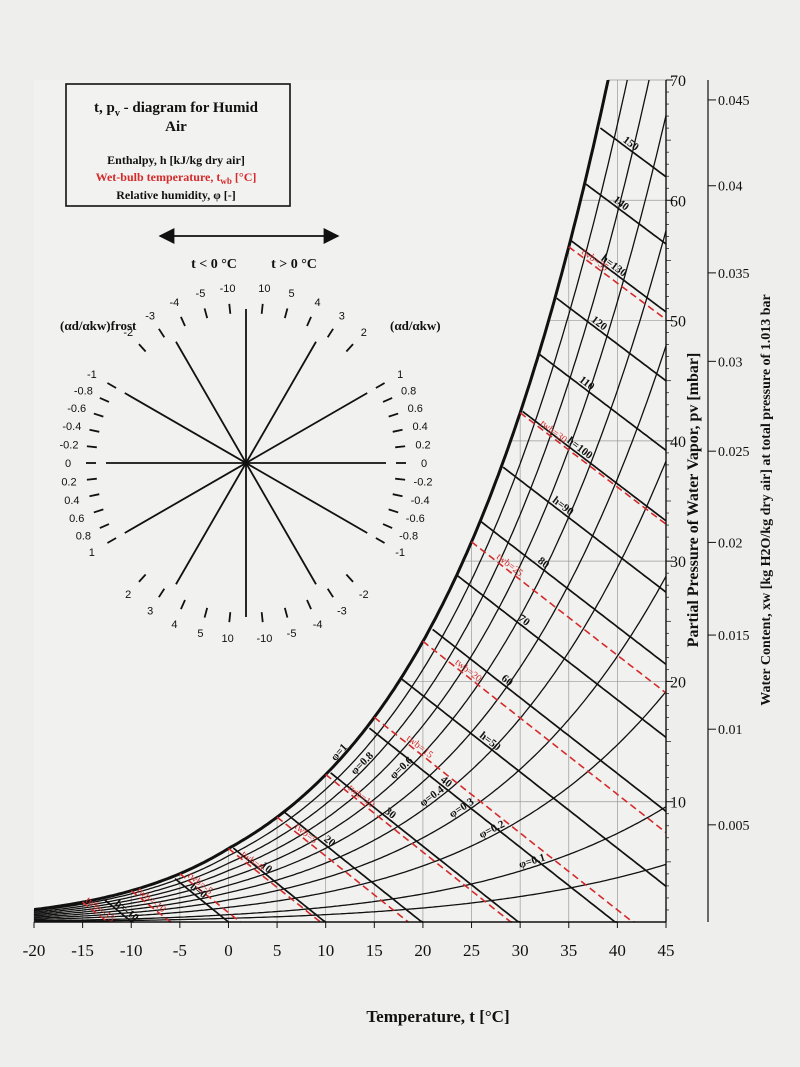  I want to click on x-tick-label: -5, so click(180, 950).